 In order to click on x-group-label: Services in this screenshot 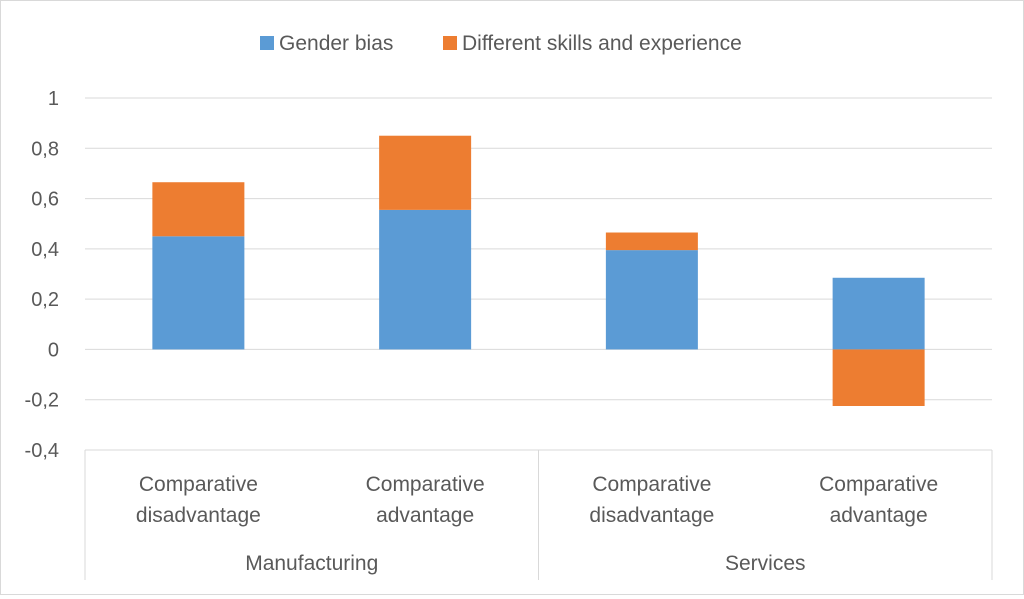, I will do `click(765, 563)`.